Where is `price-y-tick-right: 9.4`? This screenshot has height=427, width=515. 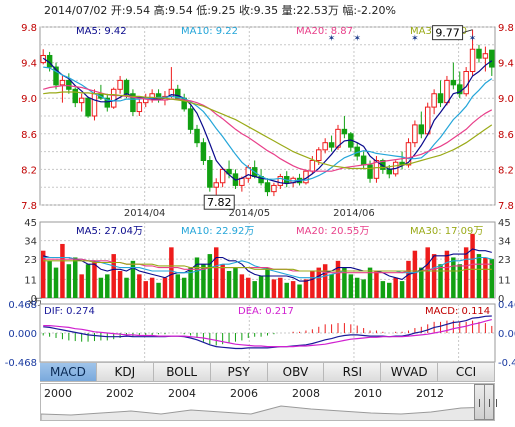
price-y-tick-right: 9.4 is located at coordinates (506, 64).